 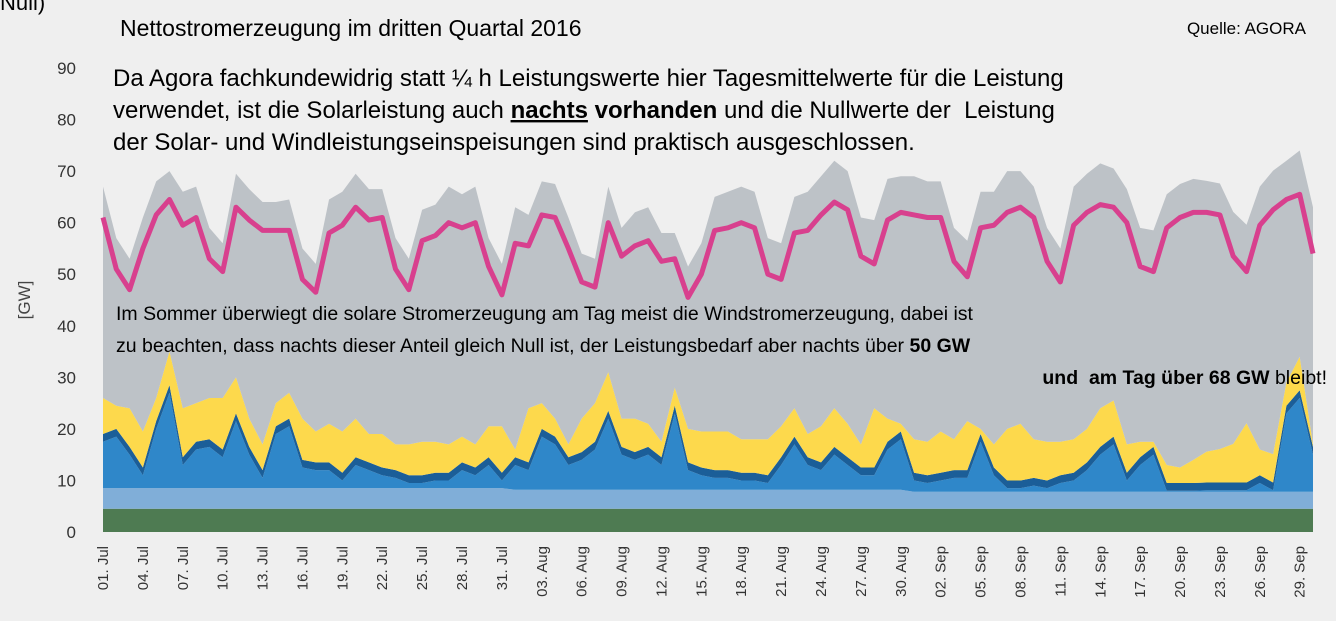 I want to click on x-tick-label: 29. Sep, so click(x=1300, y=572).